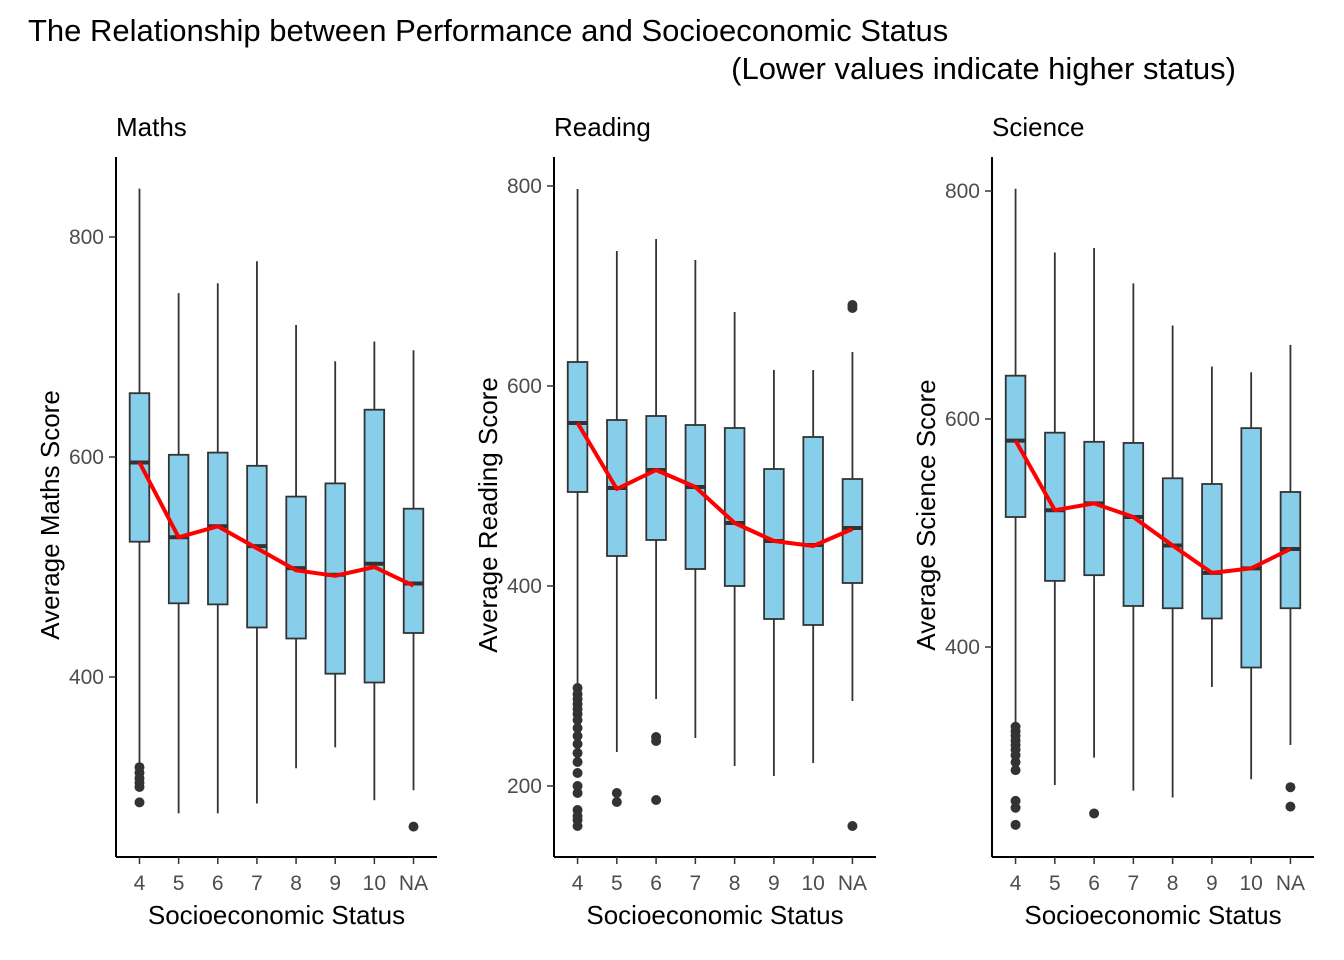  What do you see at coordinates (983, 68) in the screenshot?
I see `chart-subtitle: (Lower values indicate higher status)` at bounding box center [983, 68].